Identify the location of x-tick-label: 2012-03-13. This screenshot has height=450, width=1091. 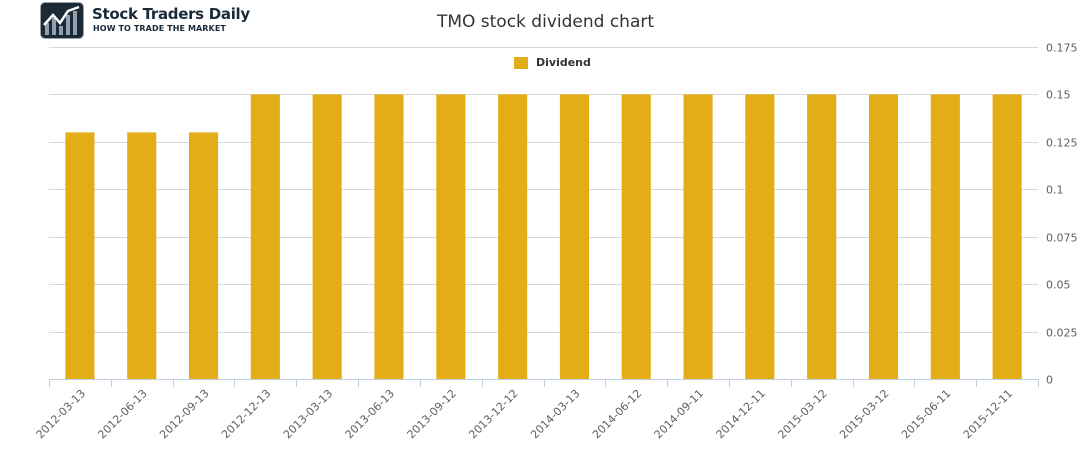
(61, 414).